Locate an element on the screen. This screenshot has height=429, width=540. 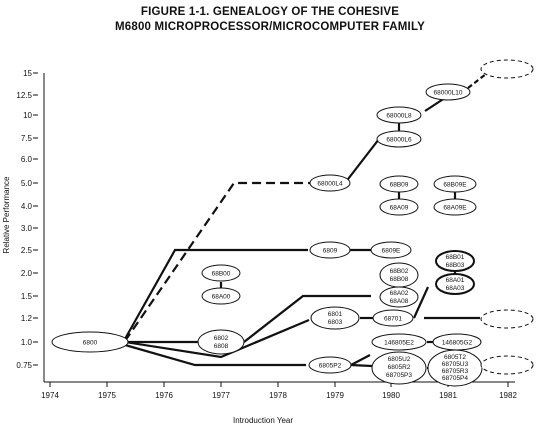
node-68A09: 68A09 is located at coordinates (399, 207).